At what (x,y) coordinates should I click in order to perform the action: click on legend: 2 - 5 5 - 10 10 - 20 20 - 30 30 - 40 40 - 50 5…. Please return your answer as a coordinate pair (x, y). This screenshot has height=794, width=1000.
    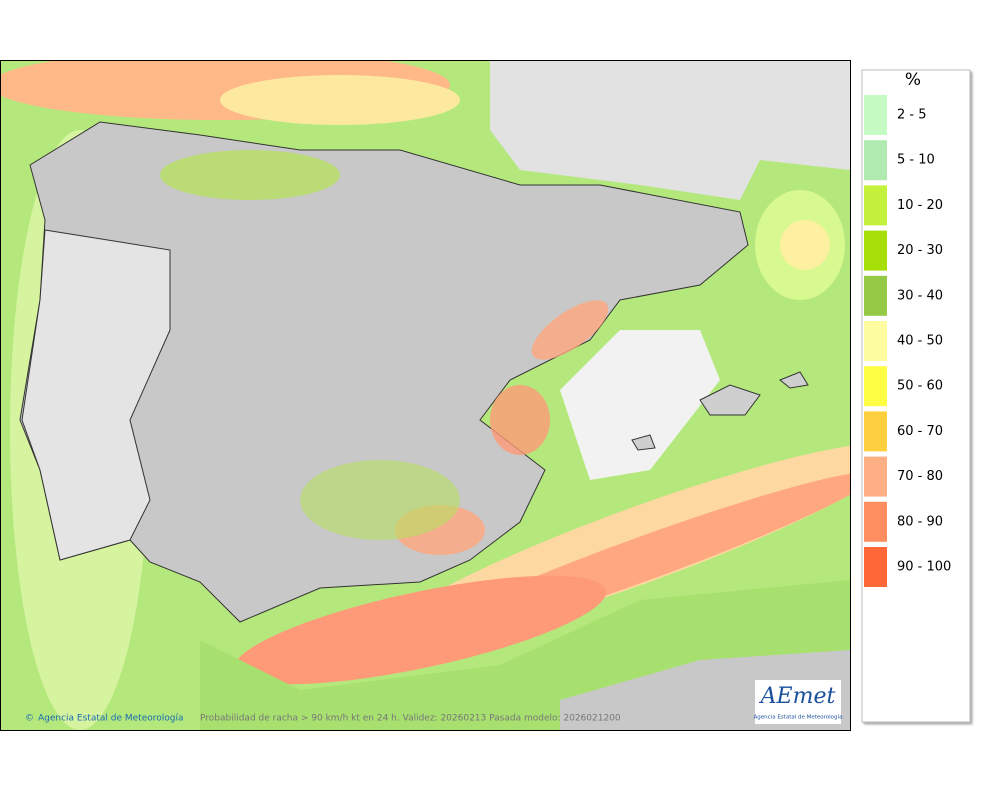
    Looking at the image, I should click on (907, 341).